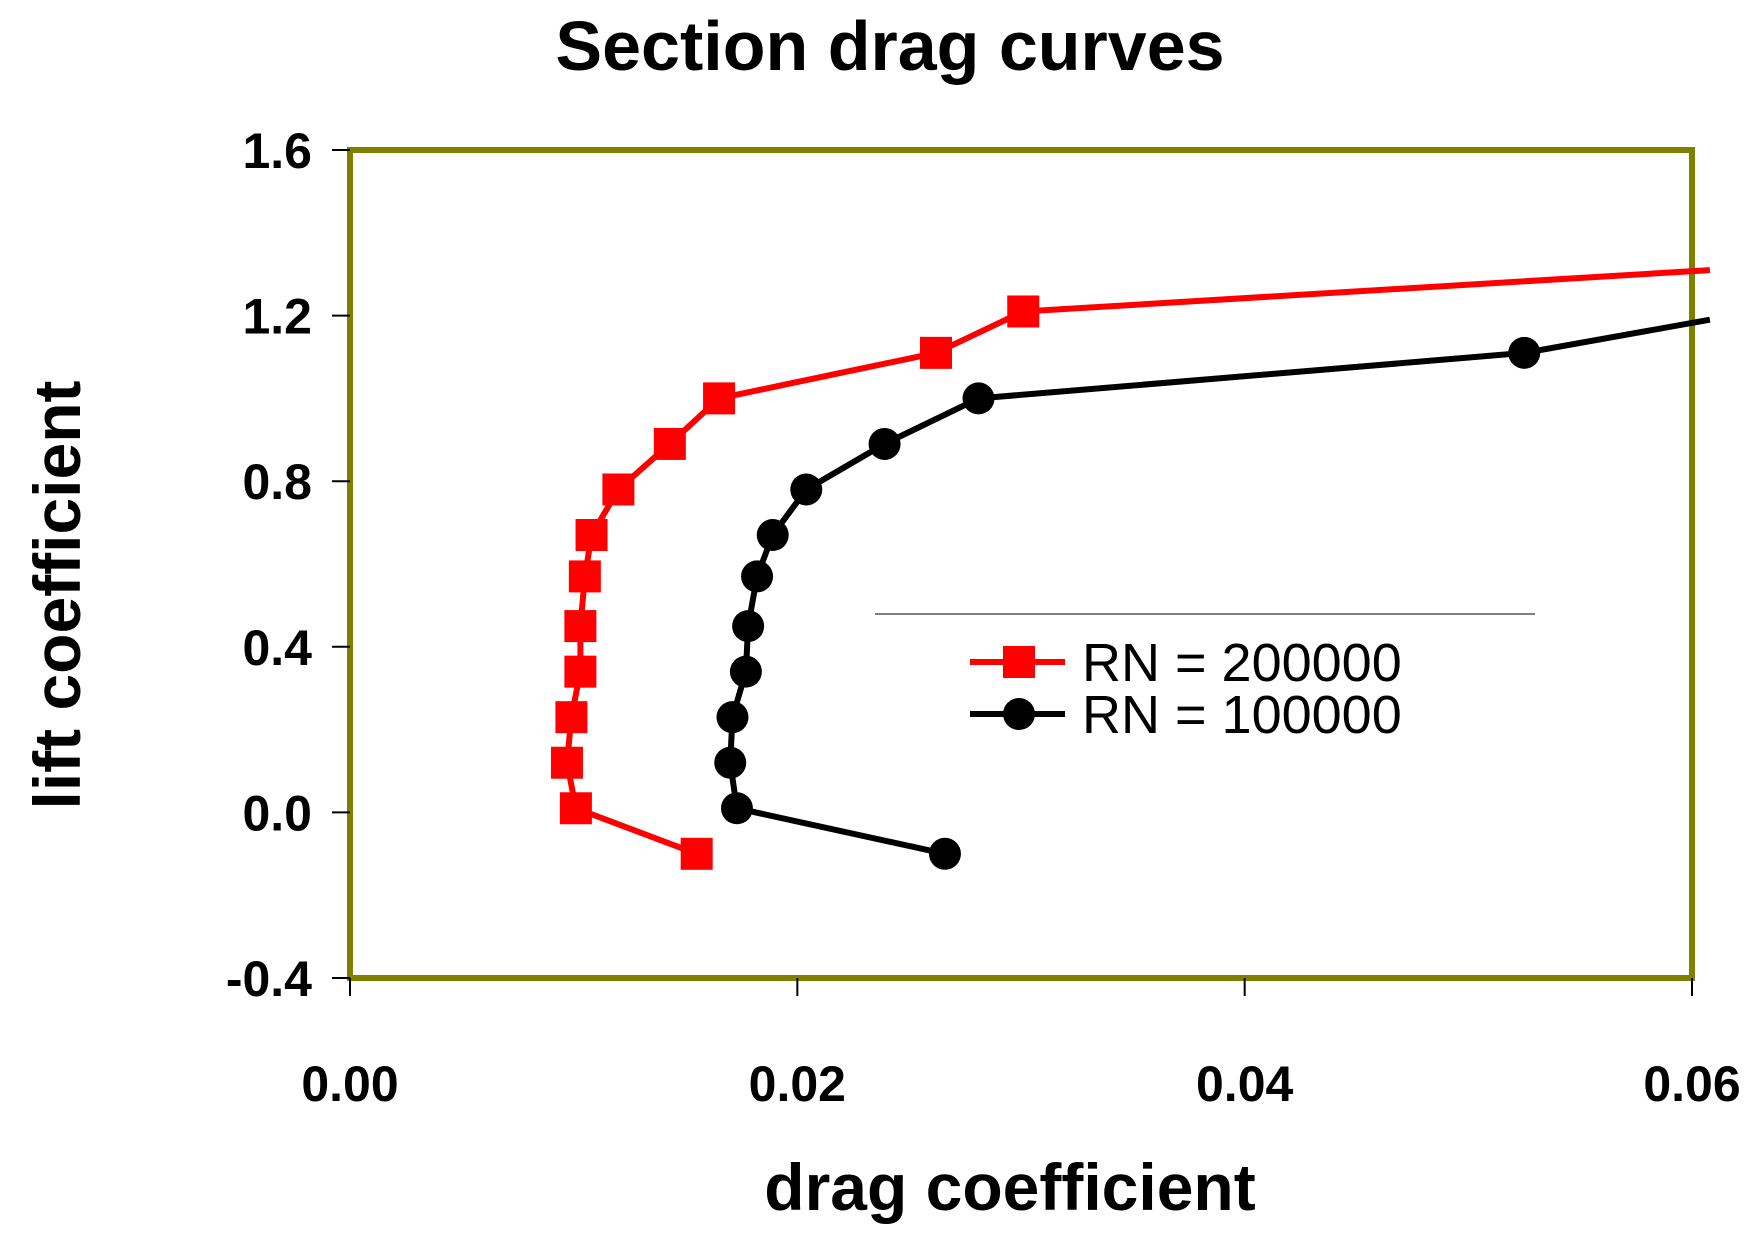  What do you see at coordinates (1242, 663) in the screenshot?
I see `legend-label: RN = 200000` at bounding box center [1242, 663].